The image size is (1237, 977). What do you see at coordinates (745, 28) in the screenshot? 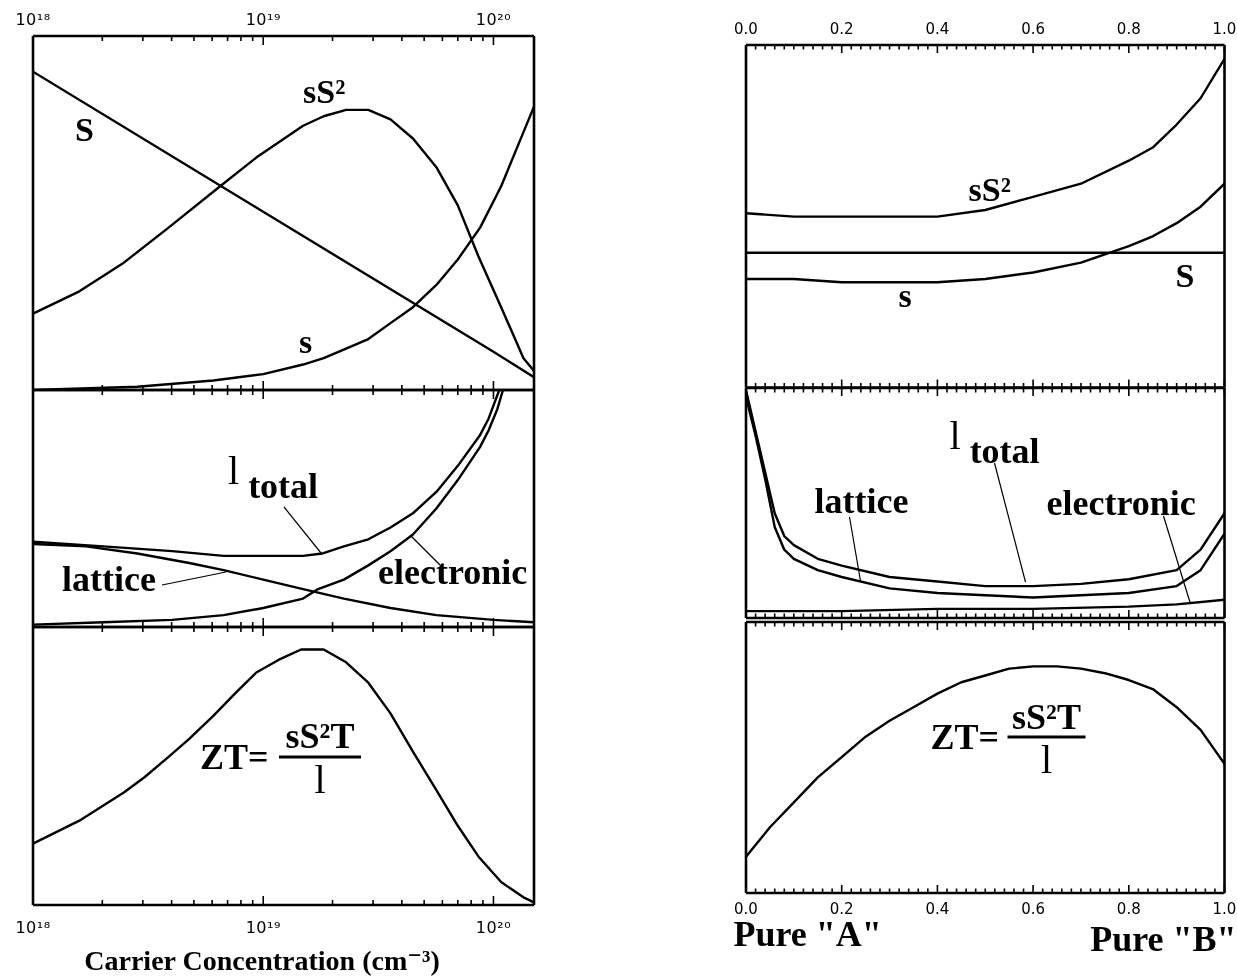
I see `x-tick-label: 0.0` at bounding box center [745, 28].